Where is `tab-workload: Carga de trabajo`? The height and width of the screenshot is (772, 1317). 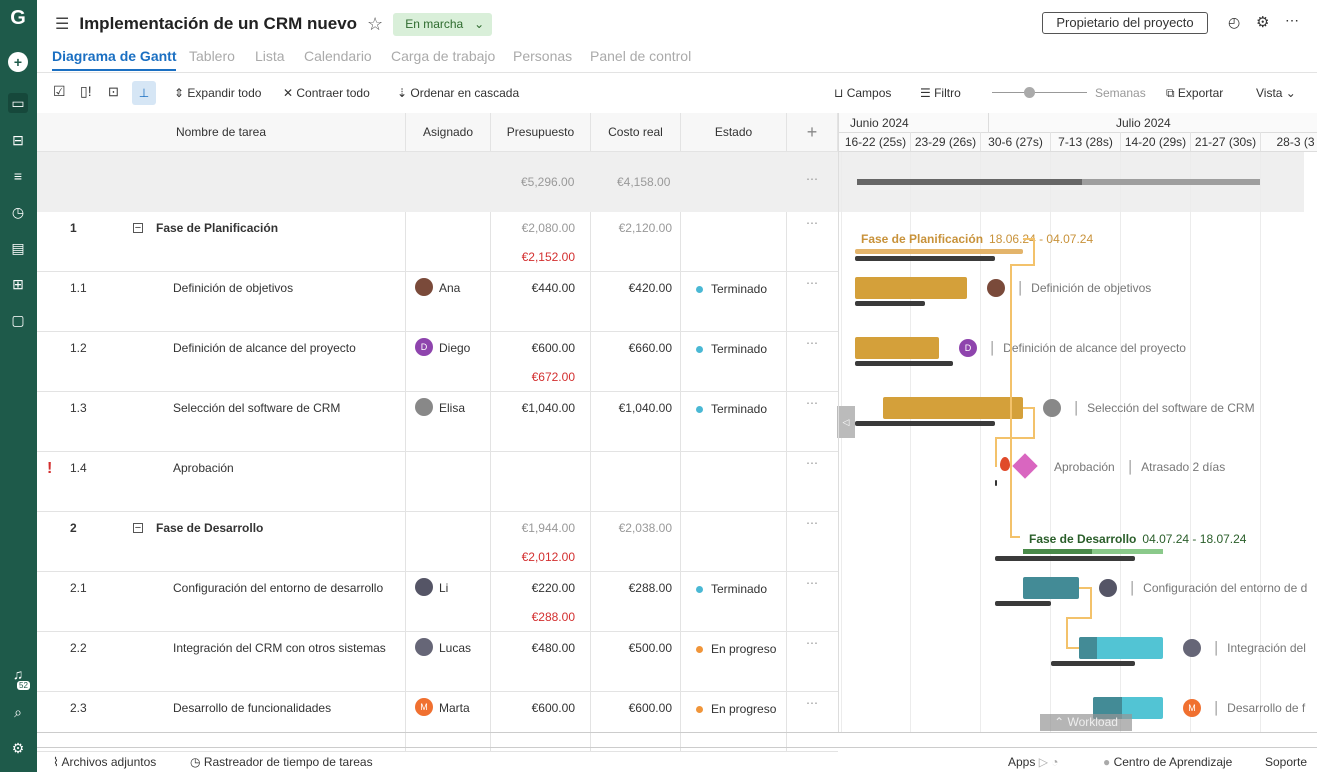
tab-workload: Carga de trabajo is located at coordinates (443, 56).